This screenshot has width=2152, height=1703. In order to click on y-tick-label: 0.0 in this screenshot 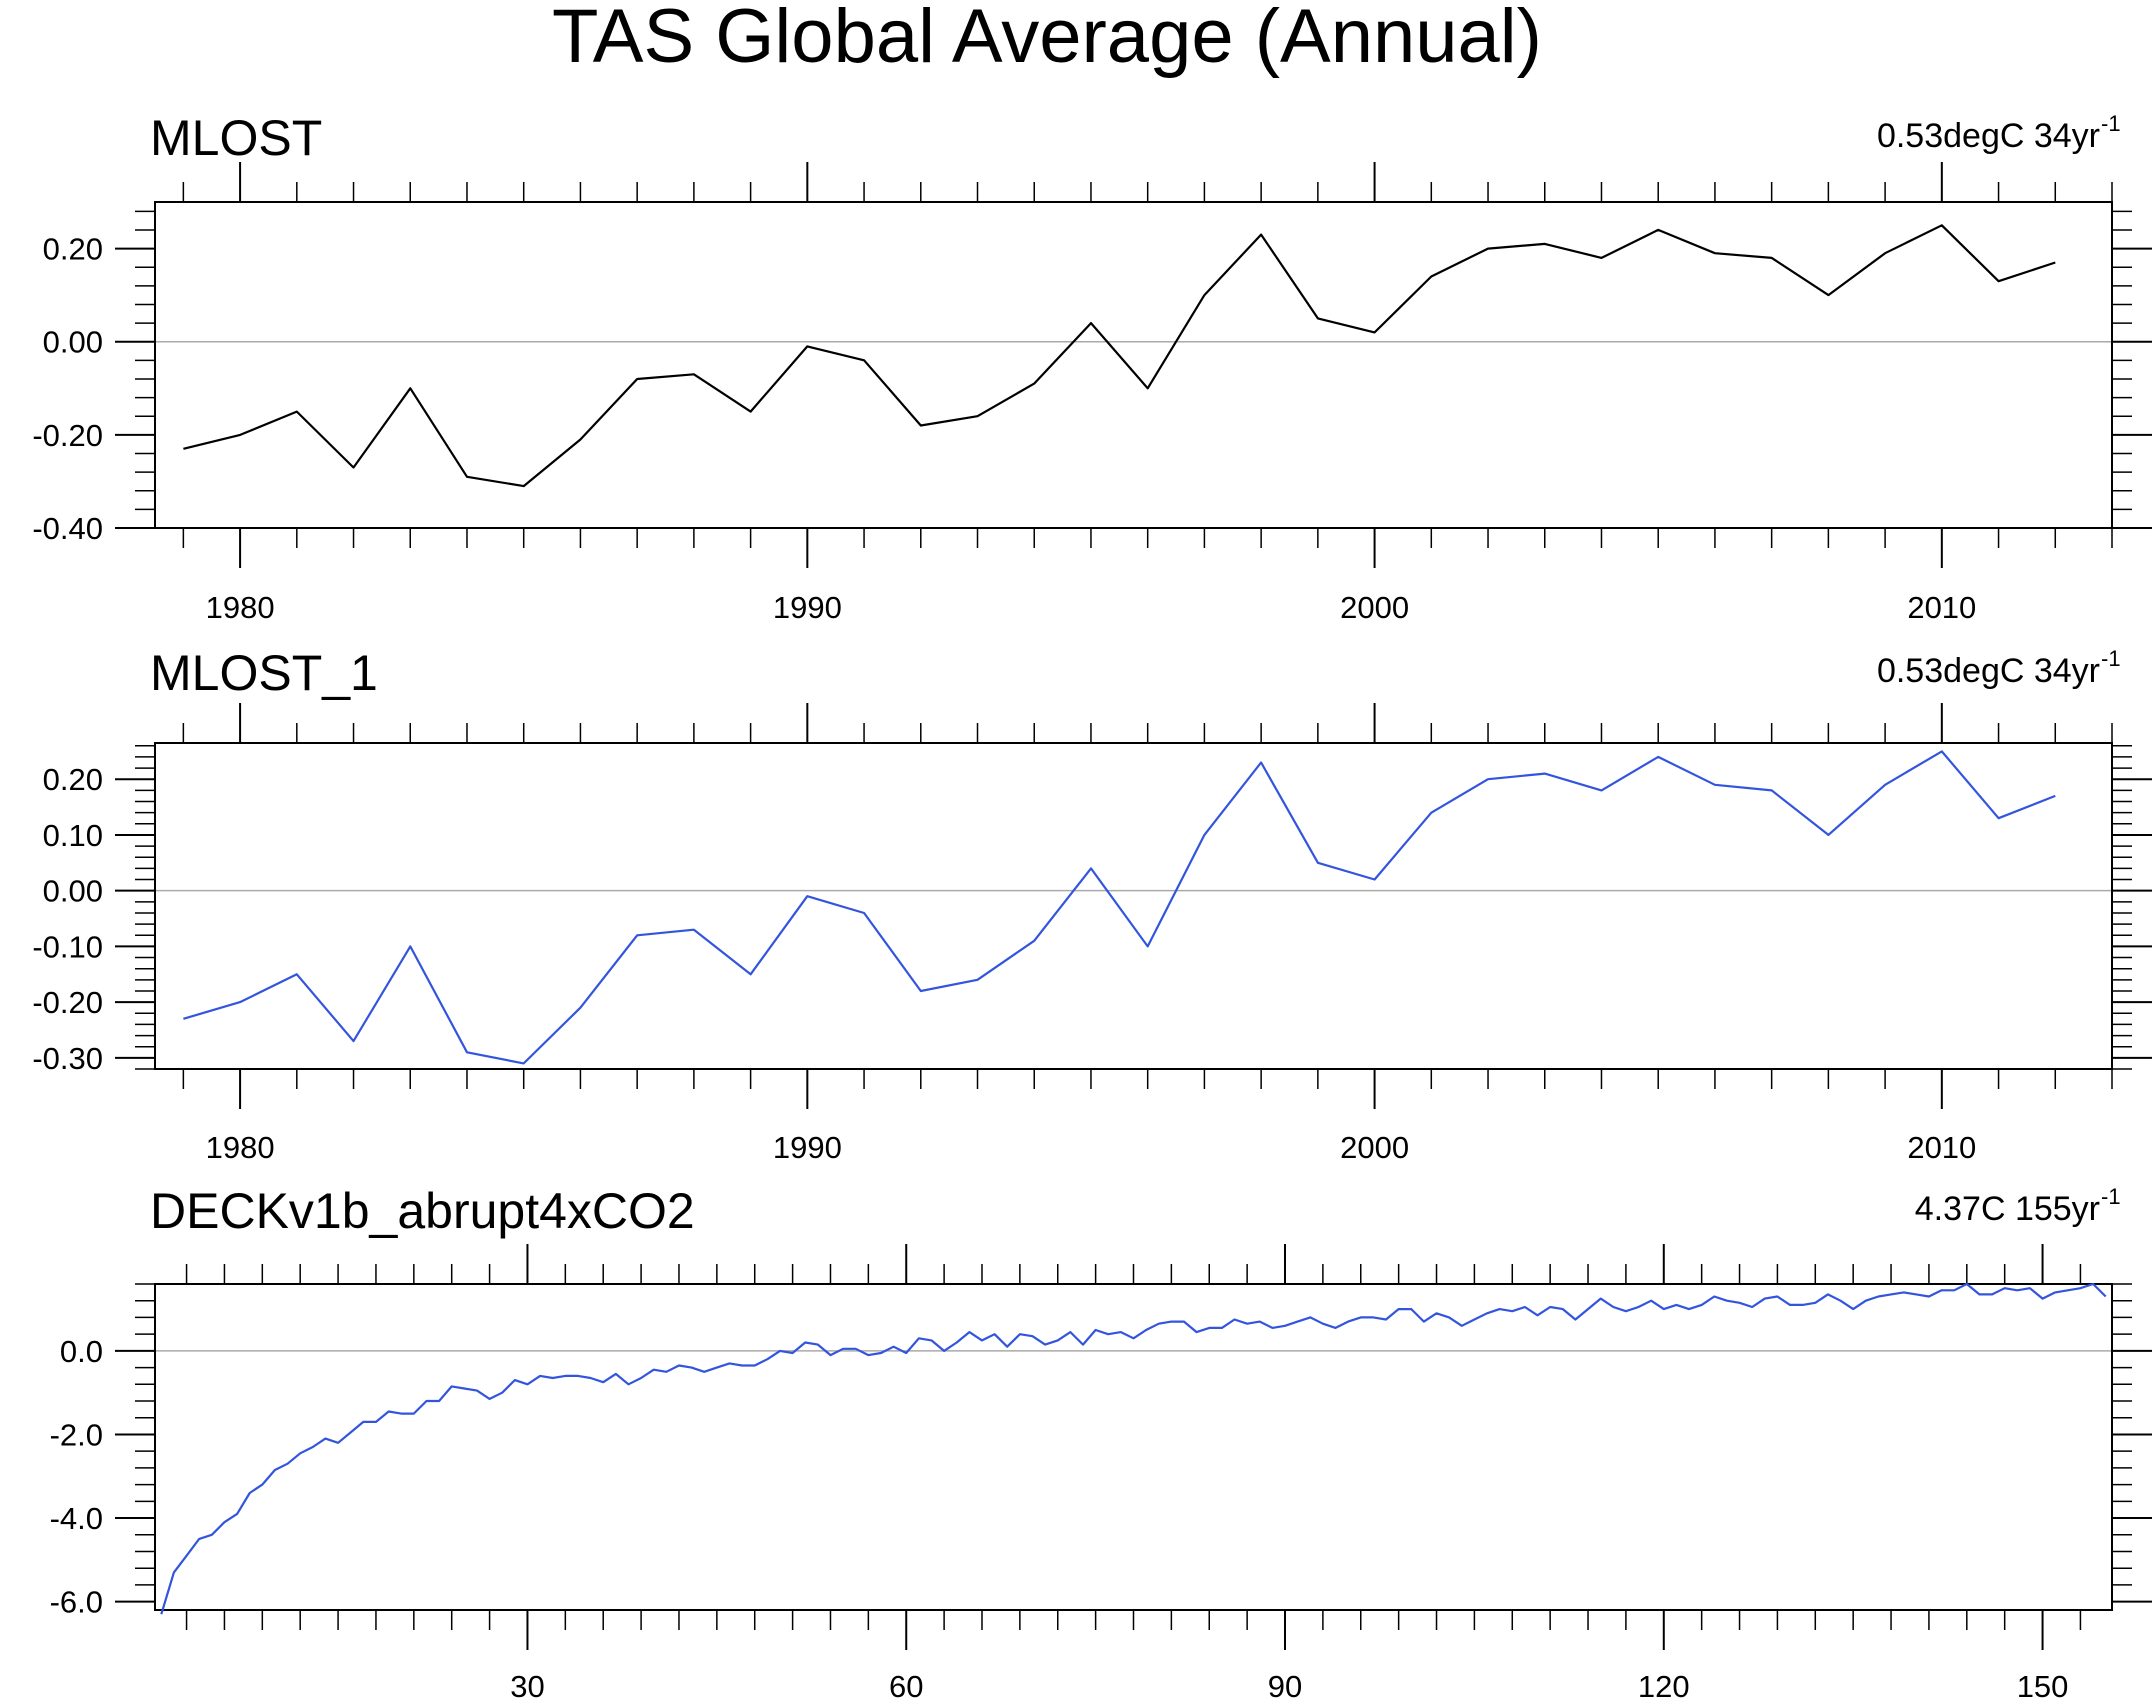, I will do `click(81, 1351)`.